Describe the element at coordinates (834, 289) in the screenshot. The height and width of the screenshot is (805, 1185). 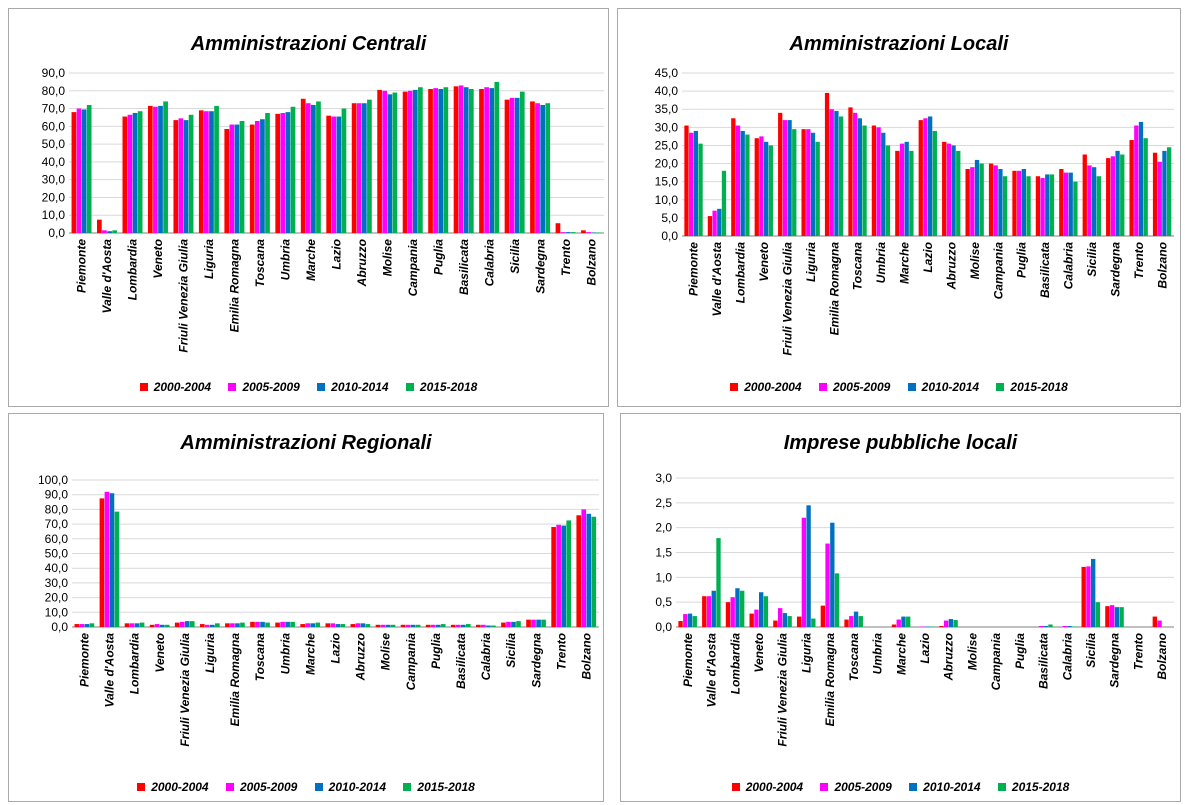
I see `x-tick-label: Emilia Romagna` at that location.